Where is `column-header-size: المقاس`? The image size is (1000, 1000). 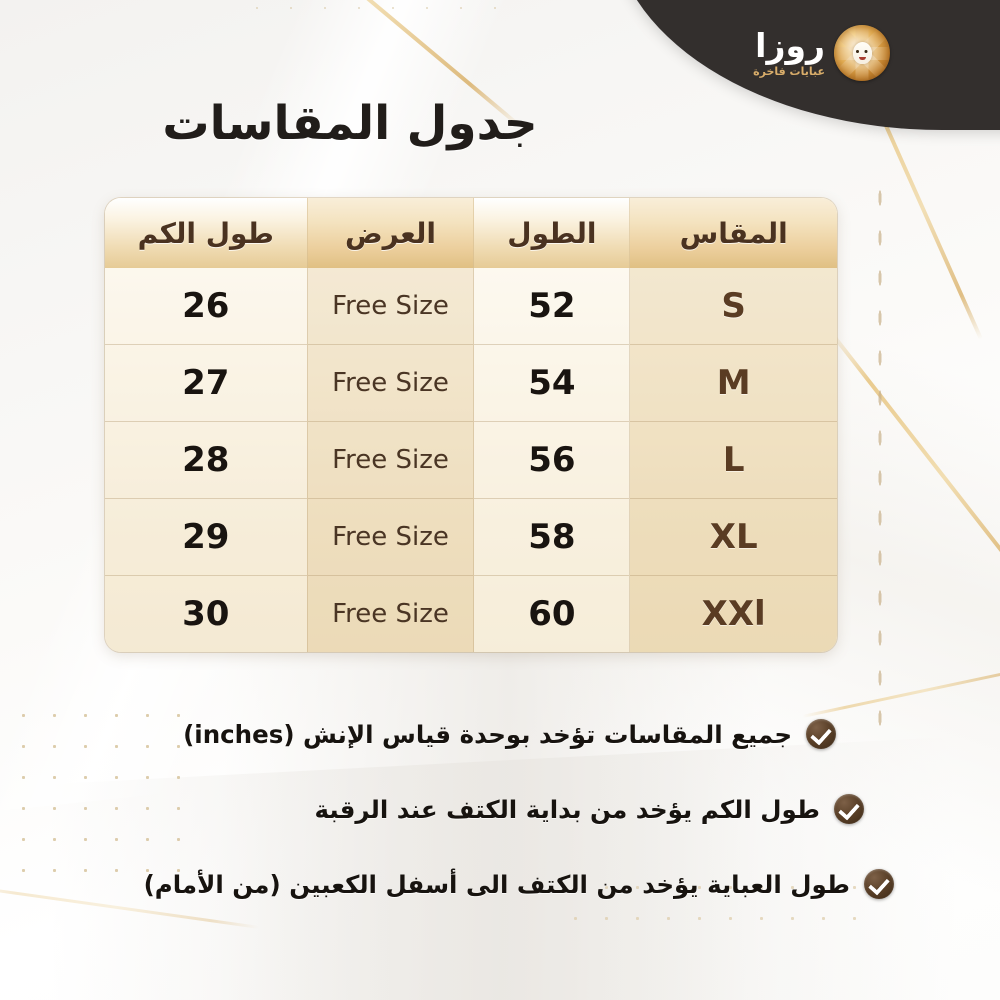 column-header-size: المقاس is located at coordinates (733, 233).